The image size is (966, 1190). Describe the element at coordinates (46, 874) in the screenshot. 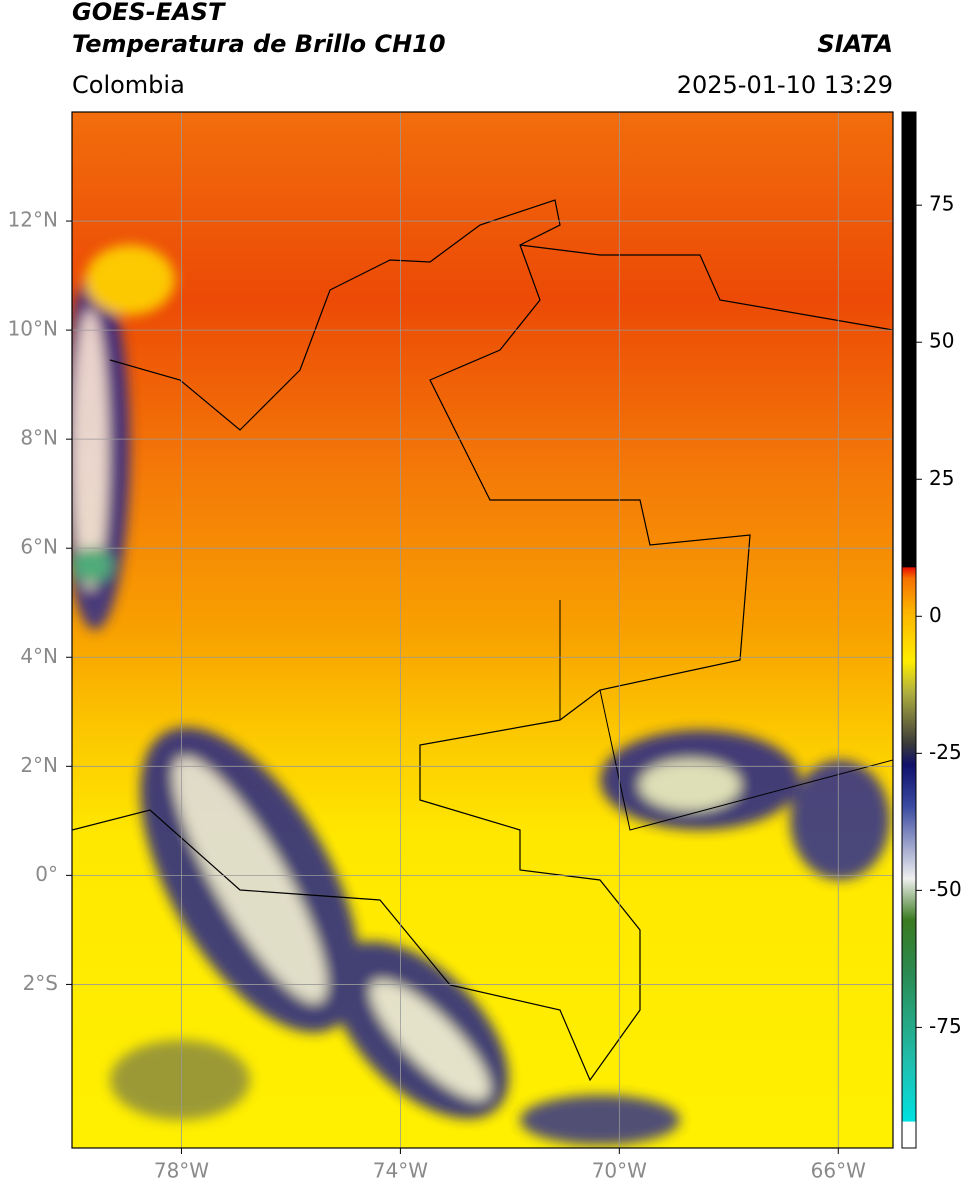

I see `y-tick-label: 0°` at that location.